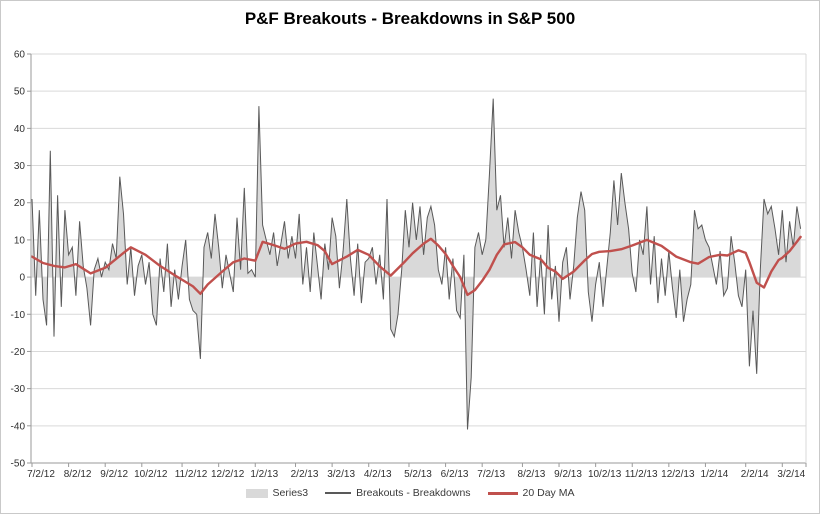  What do you see at coordinates (455, 474) in the screenshot?
I see `x-tick-label: 6/2/13` at bounding box center [455, 474].